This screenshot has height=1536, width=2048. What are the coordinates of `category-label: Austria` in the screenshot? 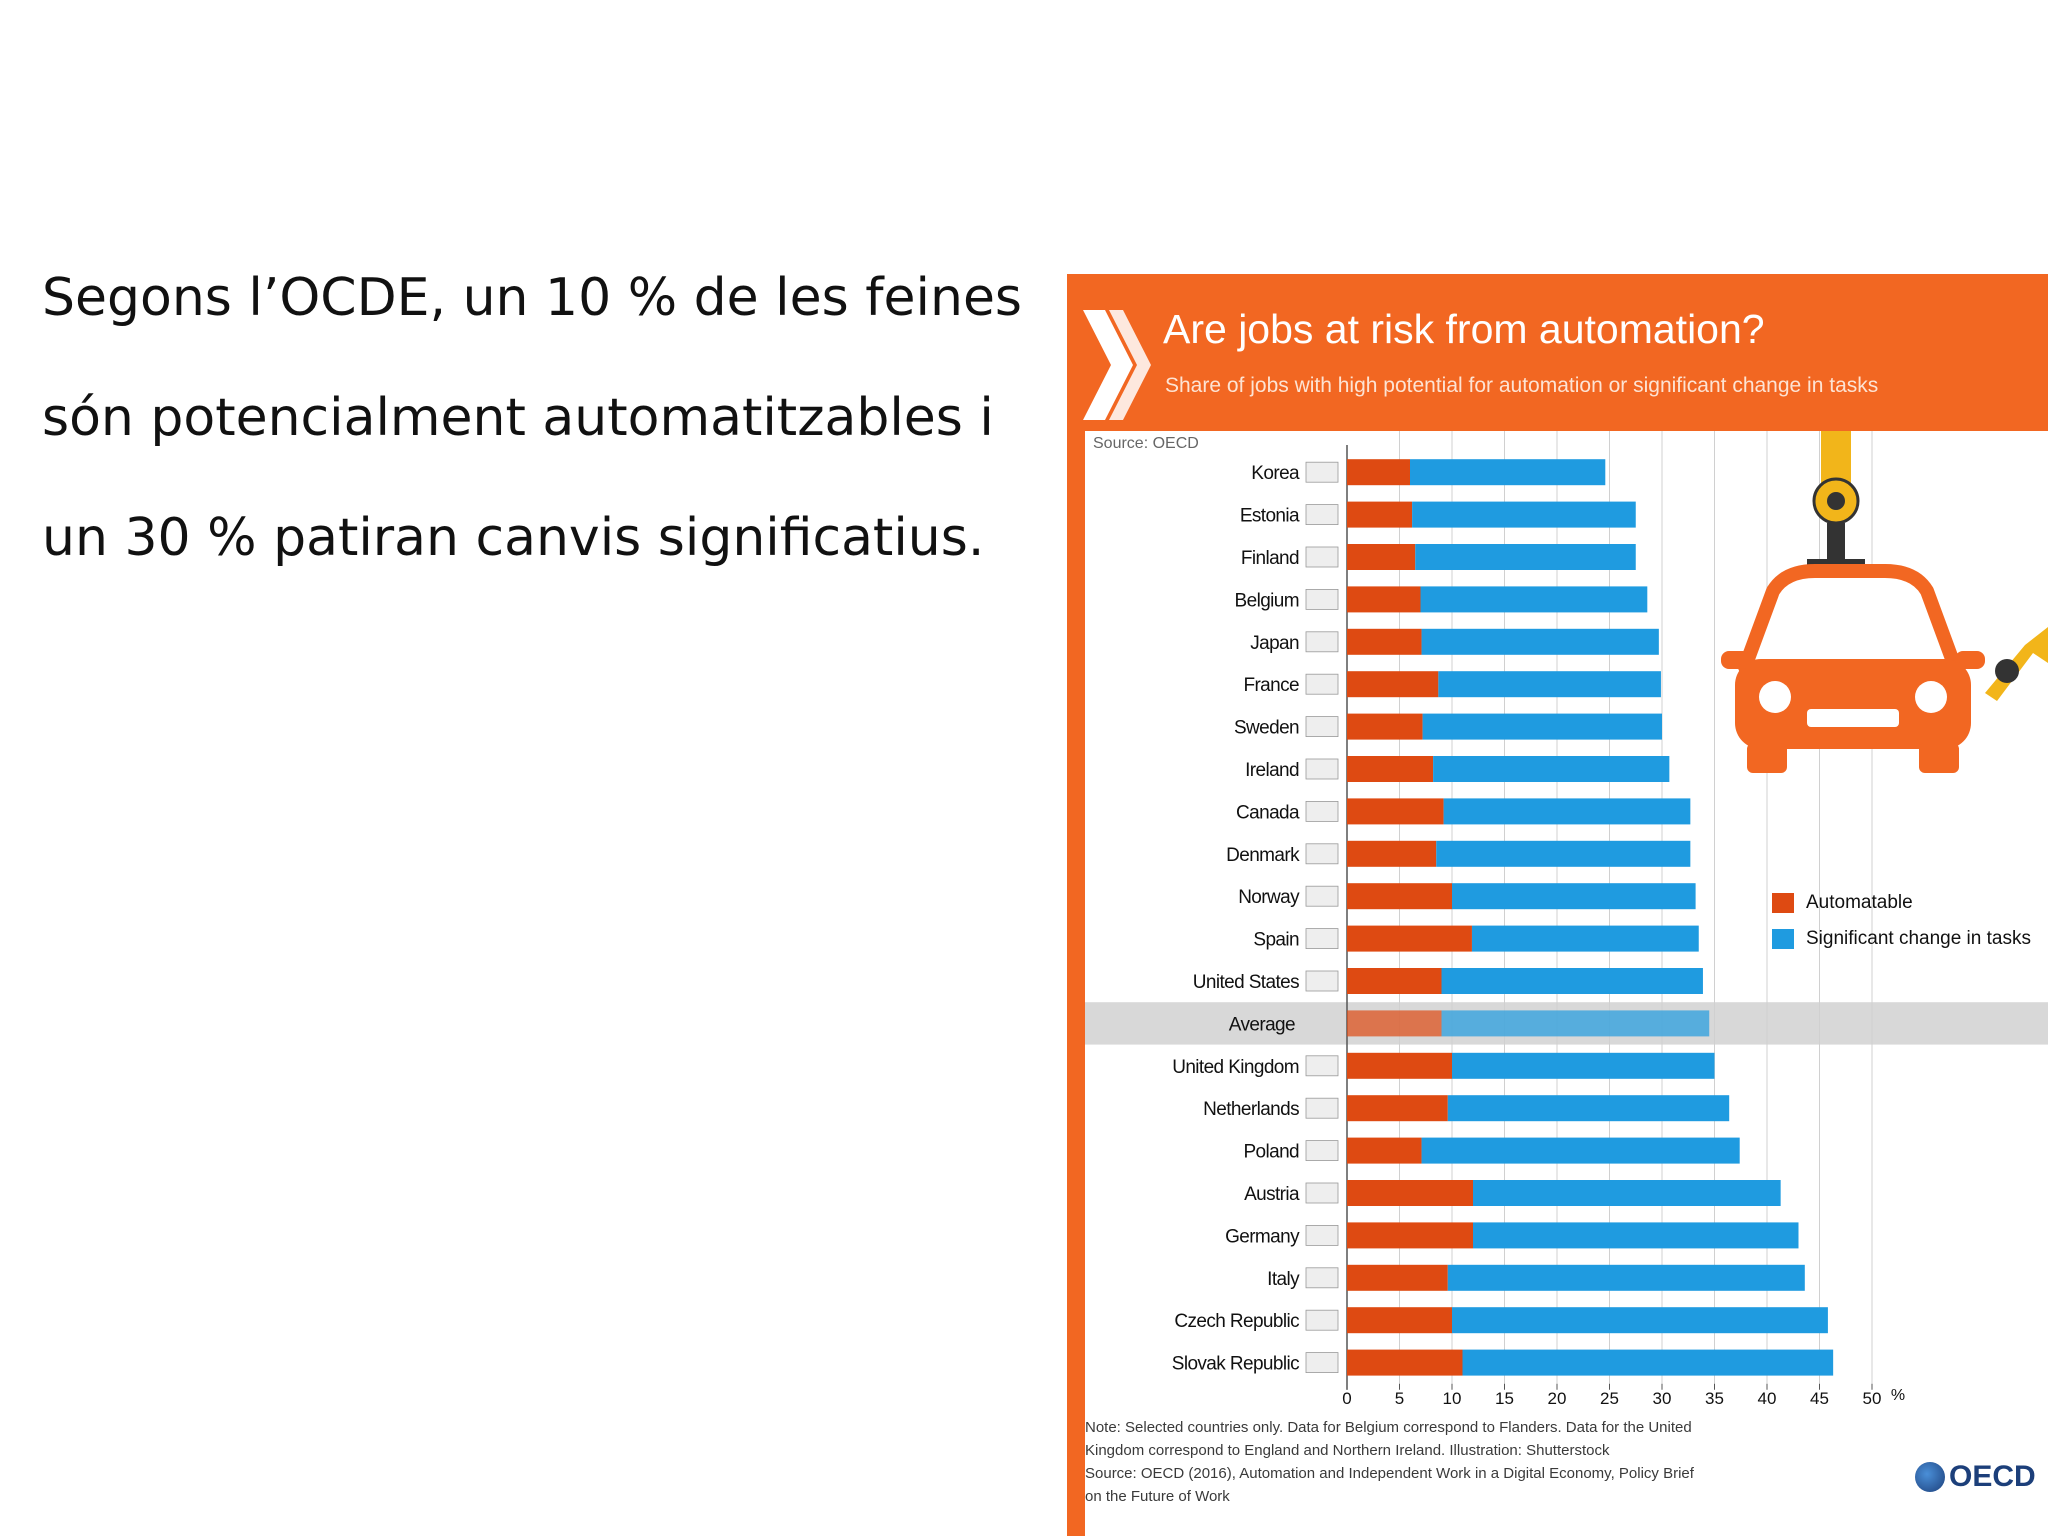 It's located at (1272, 1194).